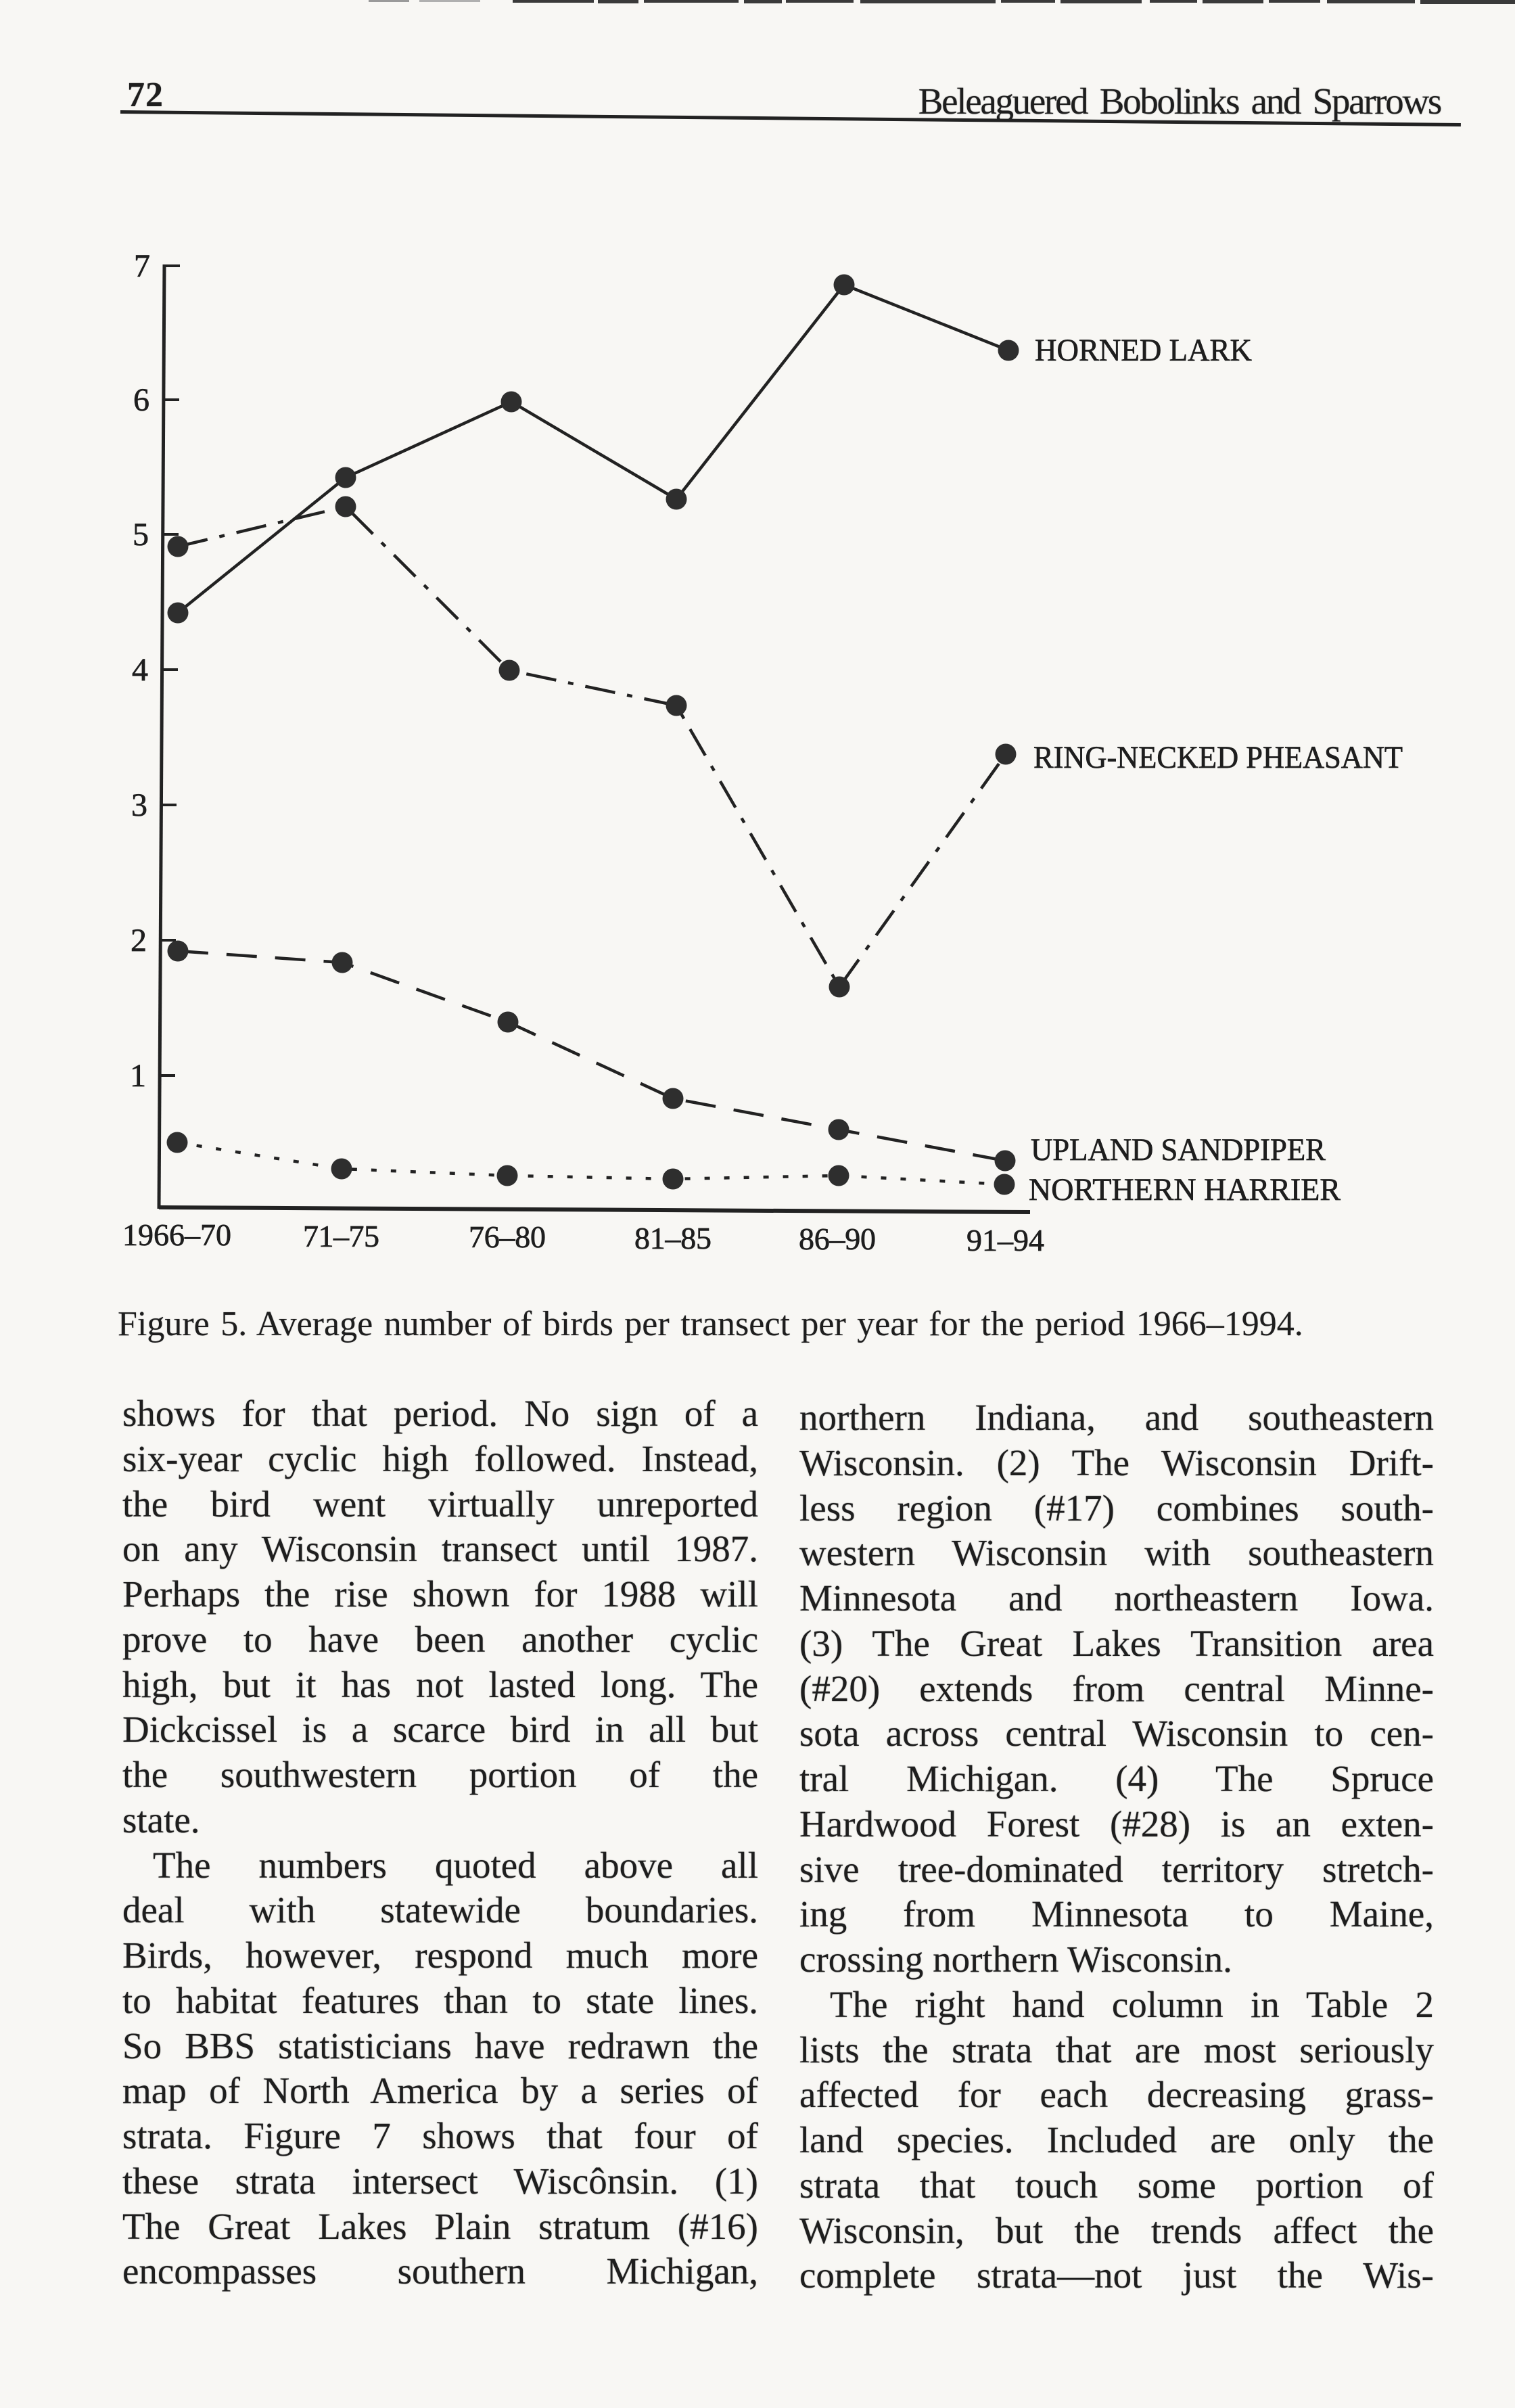 This screenshot has height=2408, width=1515. I want to click on svg-text: UPLAND SANDPIPER, so click(1178, 1149).